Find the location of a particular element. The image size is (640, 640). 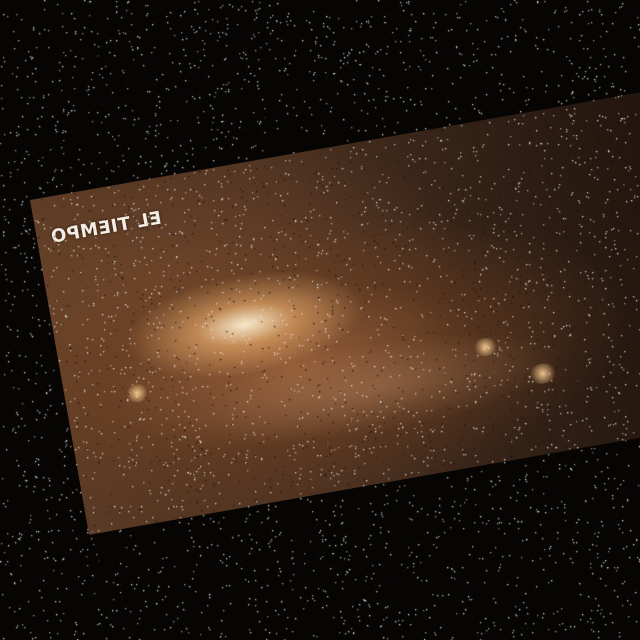

smoke-plume is located at coordinates (377, 387).